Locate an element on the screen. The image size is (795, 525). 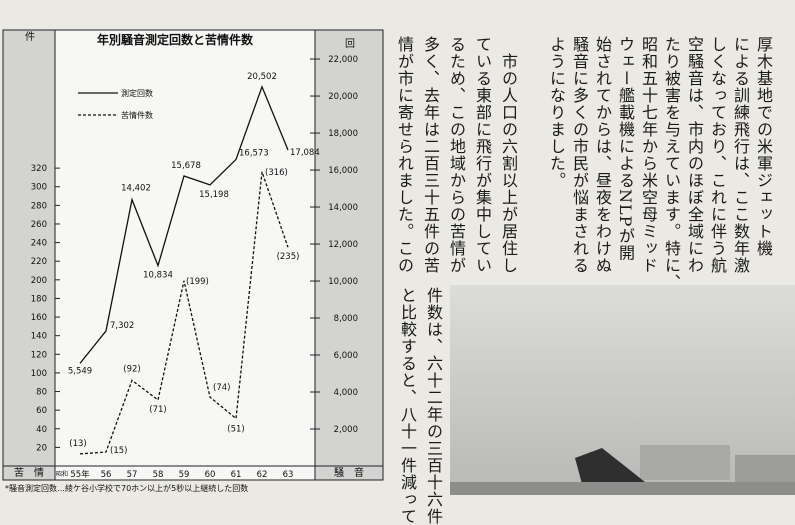
data-label: (235) is located at coordinates (288, 257).